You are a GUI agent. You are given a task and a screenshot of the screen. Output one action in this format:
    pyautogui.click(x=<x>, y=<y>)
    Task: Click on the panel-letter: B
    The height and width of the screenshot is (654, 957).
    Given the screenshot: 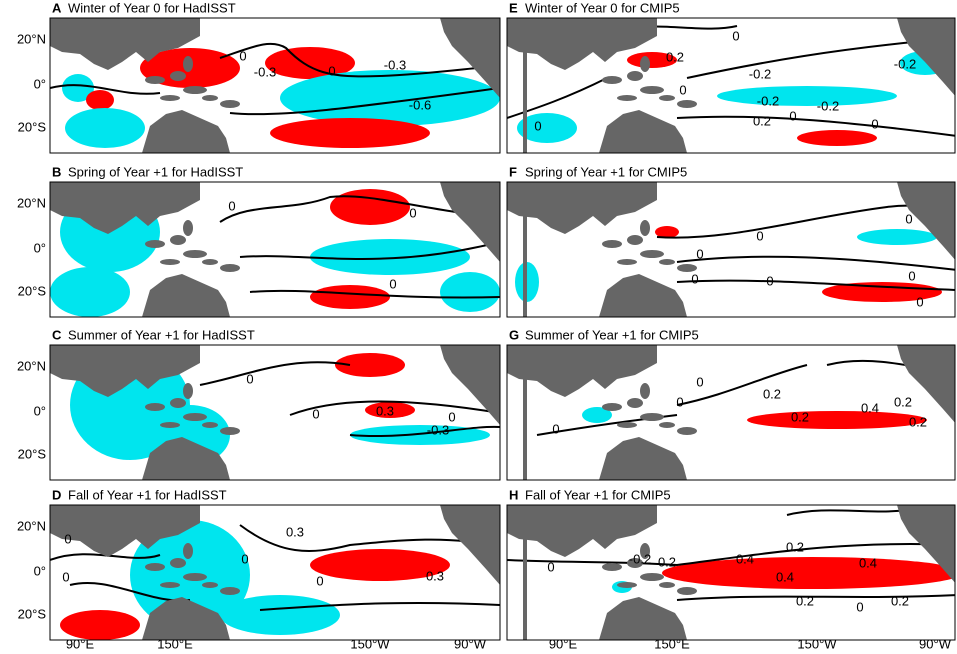 What is the action you would take?
    pyautogui.click(x=56, y=171)
    